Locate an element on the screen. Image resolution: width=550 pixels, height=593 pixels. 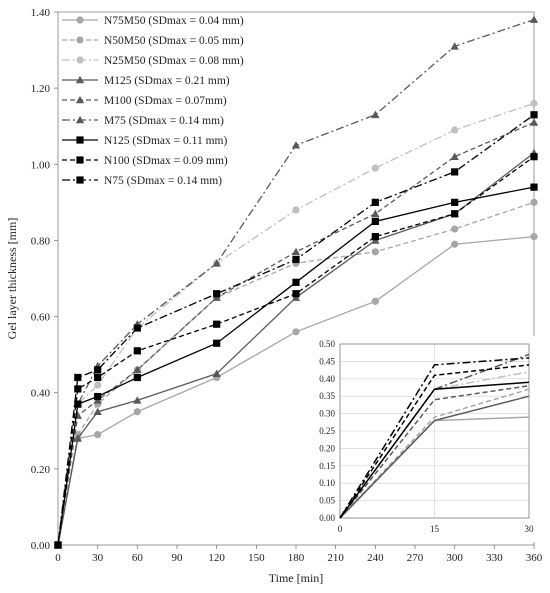
legend-label: N100 (SDmax = 0.09 mm) is located at coordinates (166, 161).